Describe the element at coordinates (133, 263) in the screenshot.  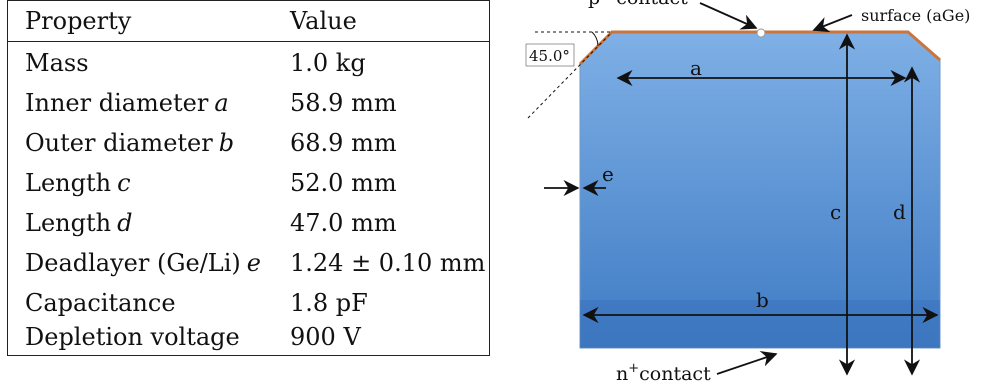
I see `property-name: Deadlayer (Ge/Li)` at that location.